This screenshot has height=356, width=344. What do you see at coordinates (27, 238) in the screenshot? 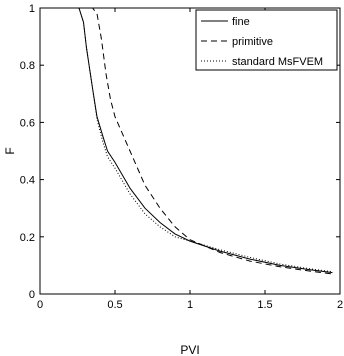
I see `y-tick-label: 0.2` at bounding box center [27, 238].